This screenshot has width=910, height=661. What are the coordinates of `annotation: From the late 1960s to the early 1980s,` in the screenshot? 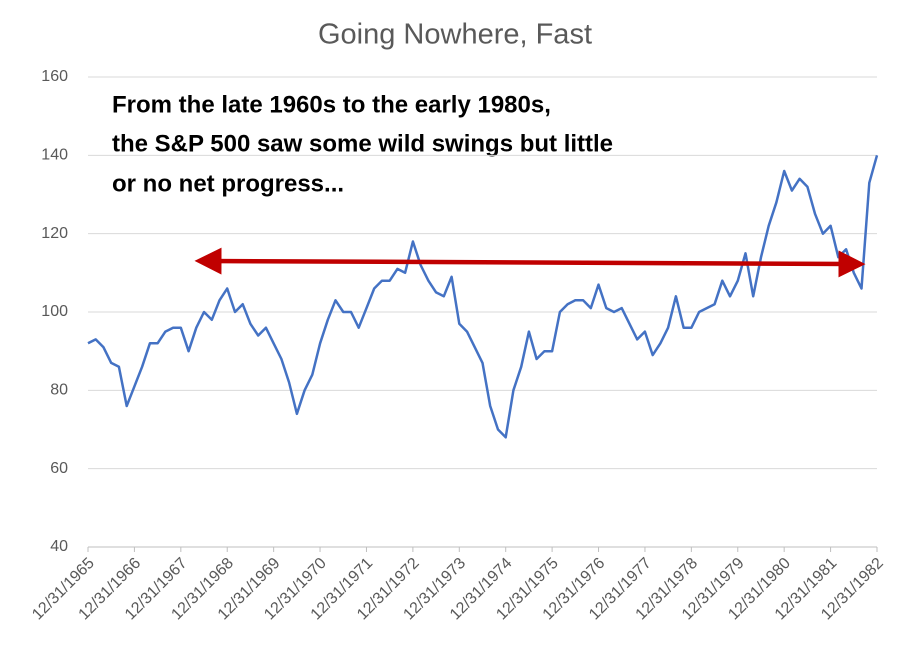 It's located at (331, 104).